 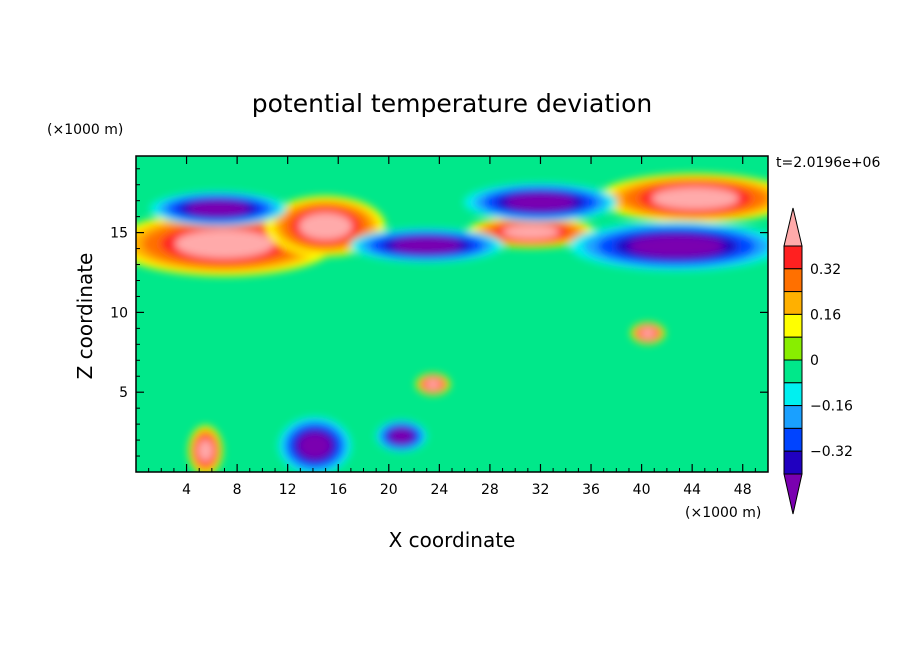 I want to click on colorbar-label: 0.16, so click(x=825, y=315).